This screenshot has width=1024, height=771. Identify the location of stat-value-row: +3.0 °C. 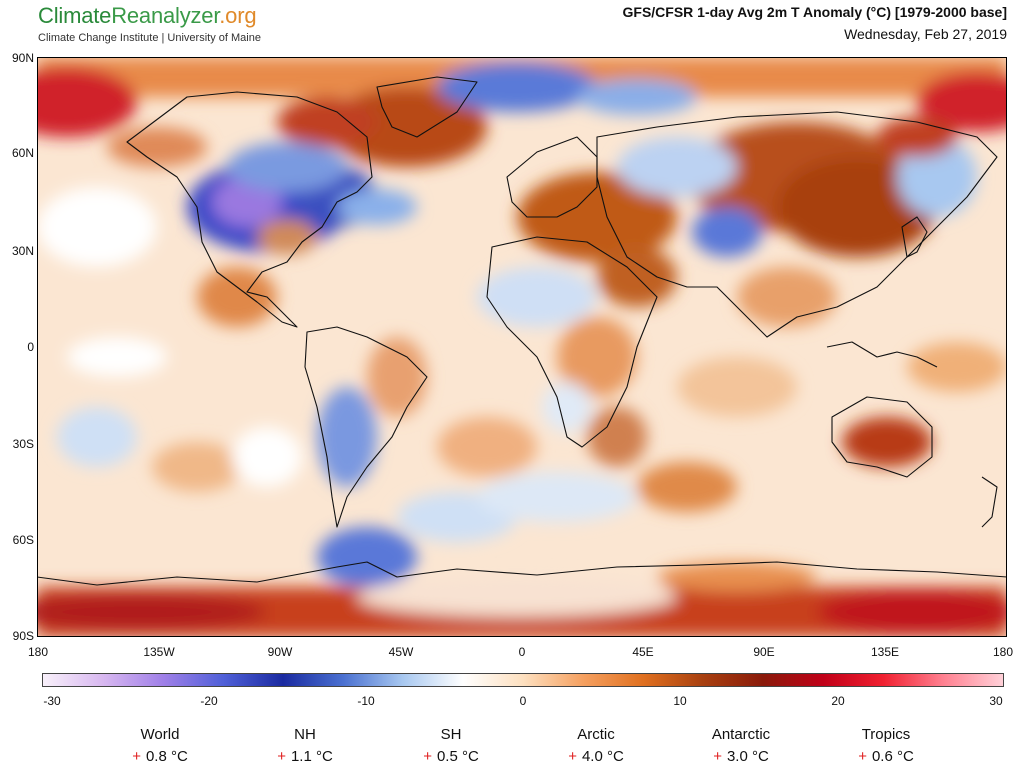
(741, 756).